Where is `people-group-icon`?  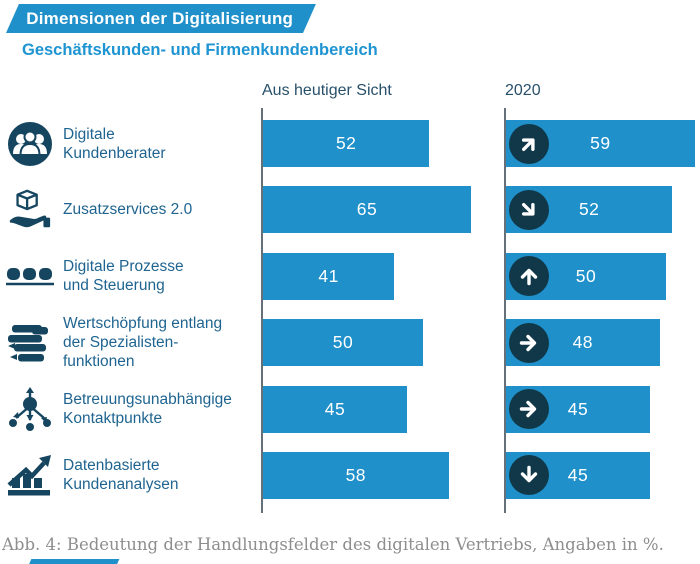
people-group-icon is located at coordinates (30, 144).